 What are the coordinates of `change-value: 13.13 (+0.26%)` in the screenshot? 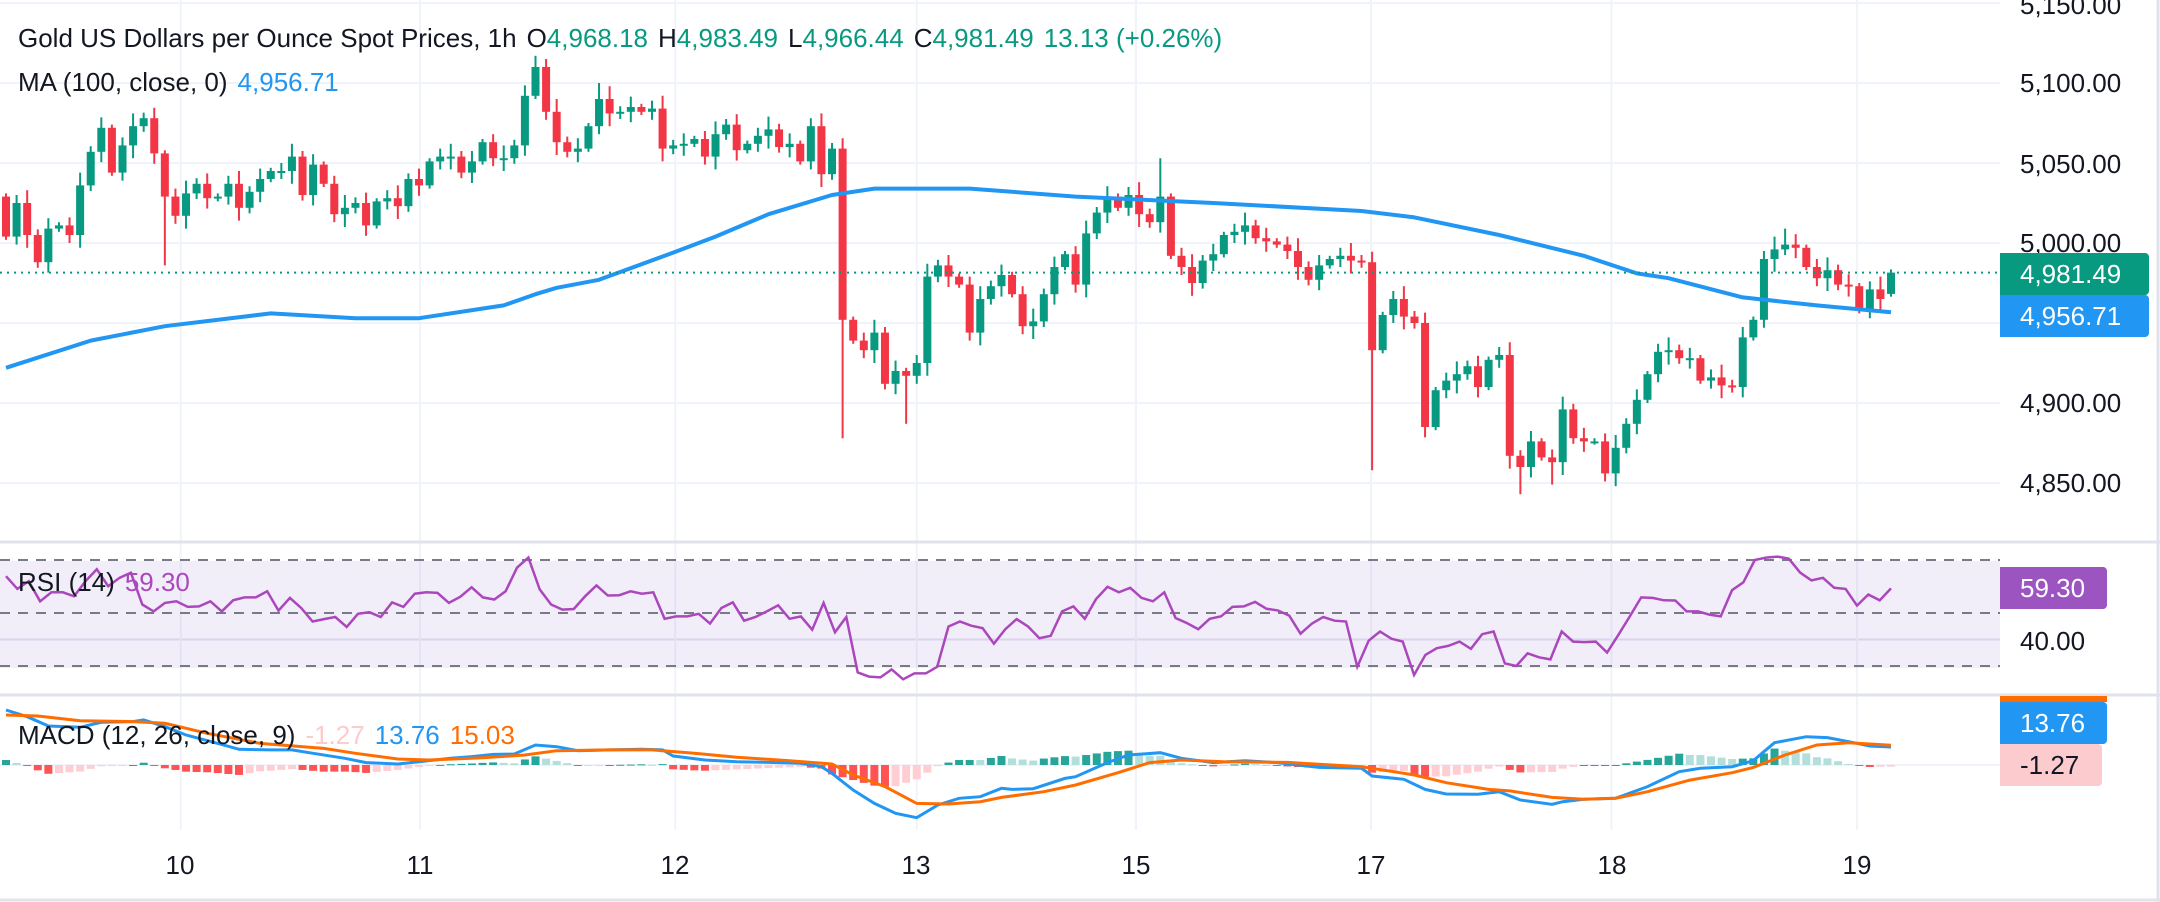 It's located at (1133, 38).